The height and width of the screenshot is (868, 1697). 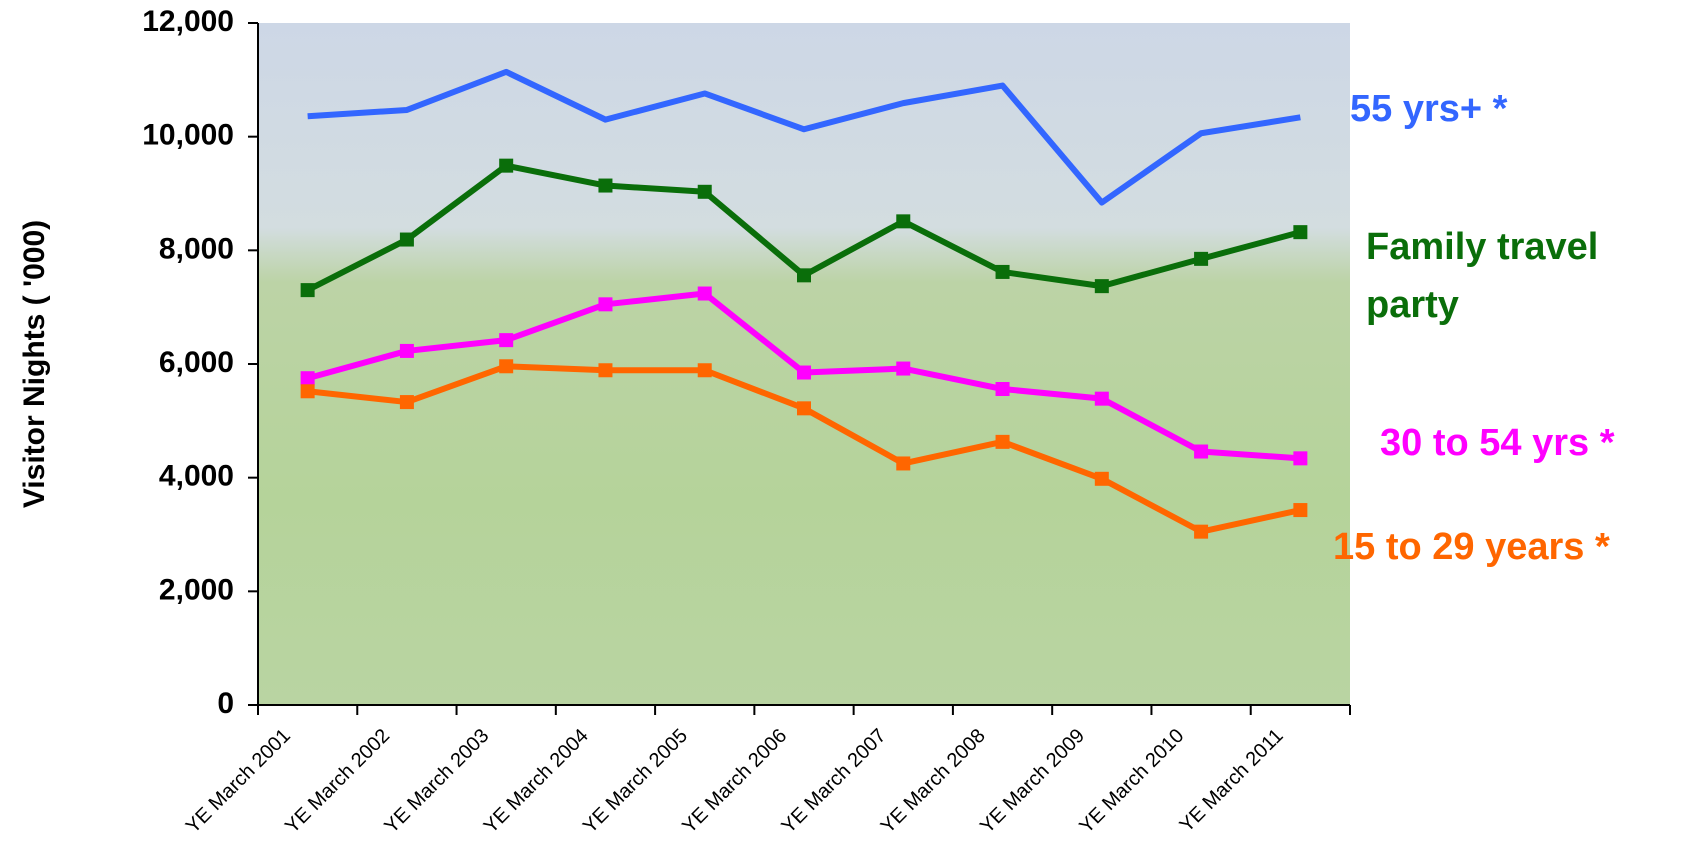 I want to click on y-tick-label: 2,000, so click(x=196, y=589).